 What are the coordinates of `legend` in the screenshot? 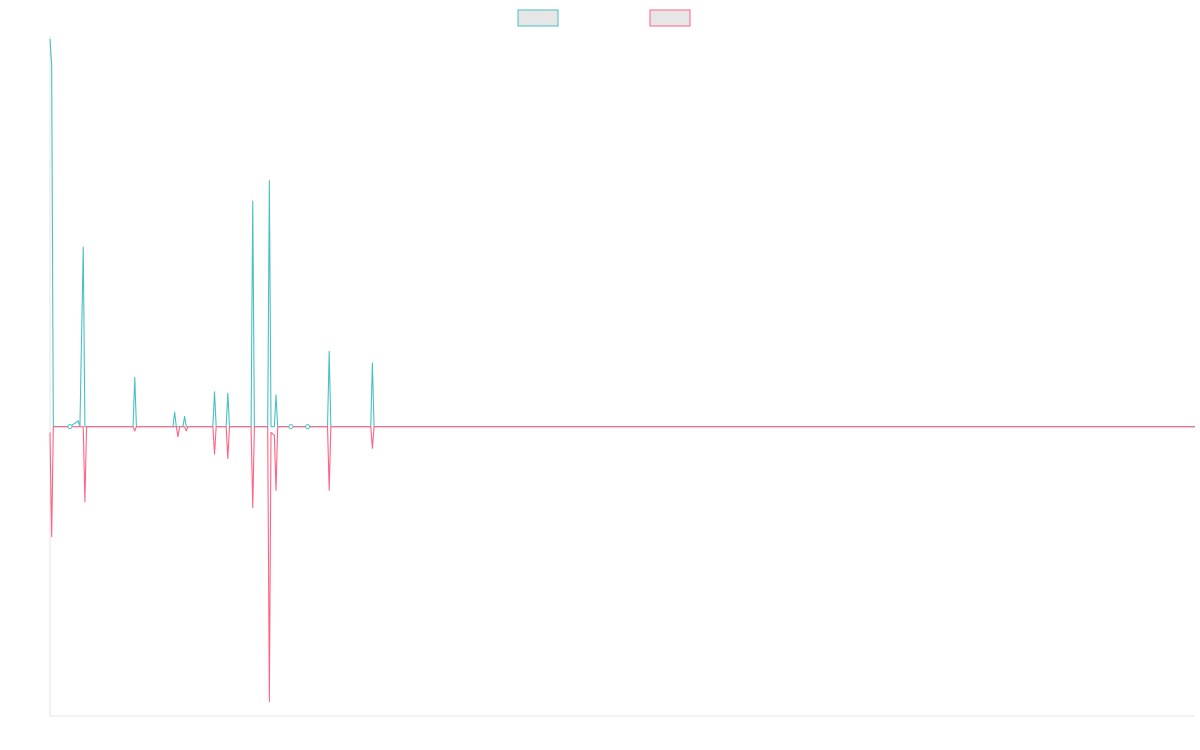 It's located at (604, 18).